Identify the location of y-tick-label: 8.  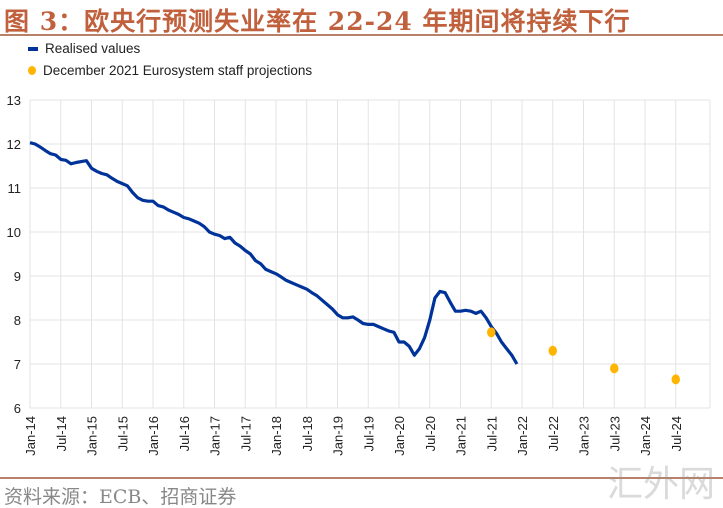
(17, 320).